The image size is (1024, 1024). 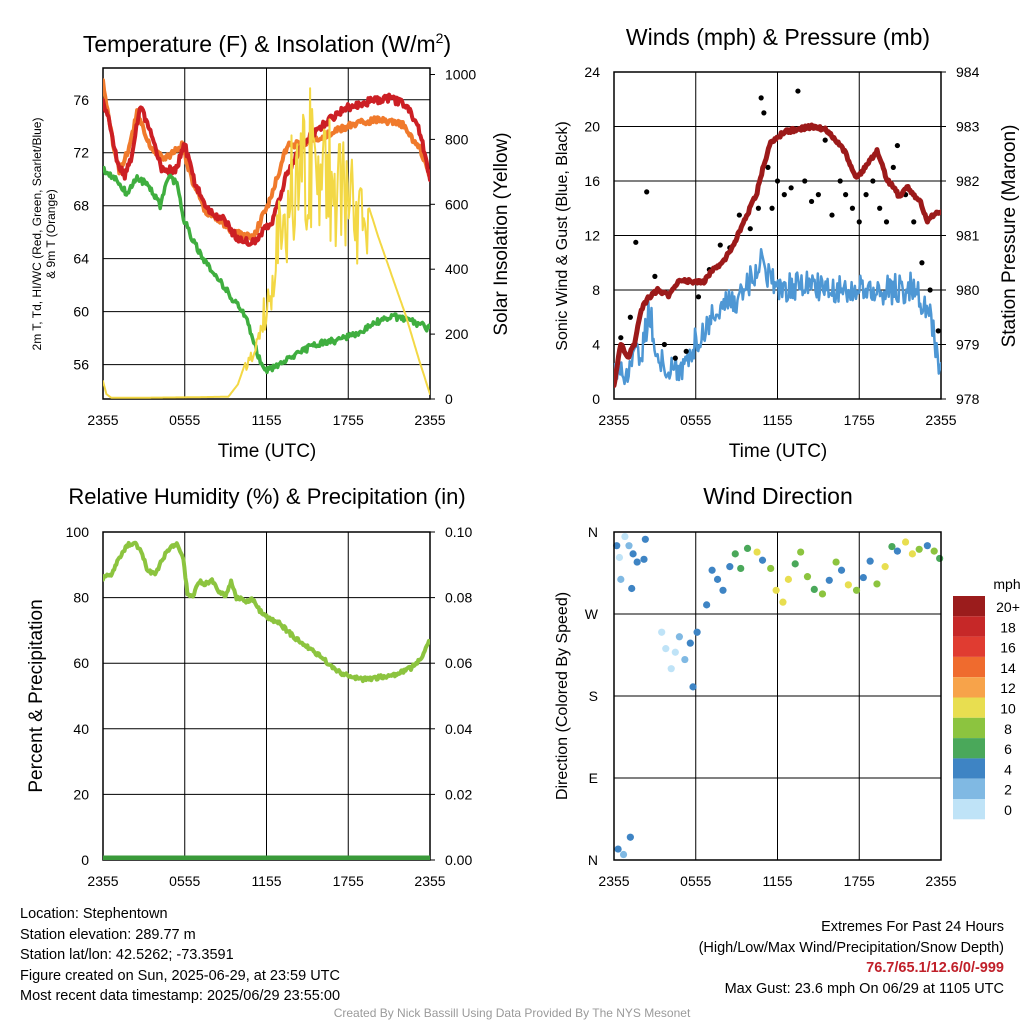 What do you see at coordinates (458, 729) in the screenshot?
I see `y-tick-label-right: 0.04` at bounding box center [458, 729].